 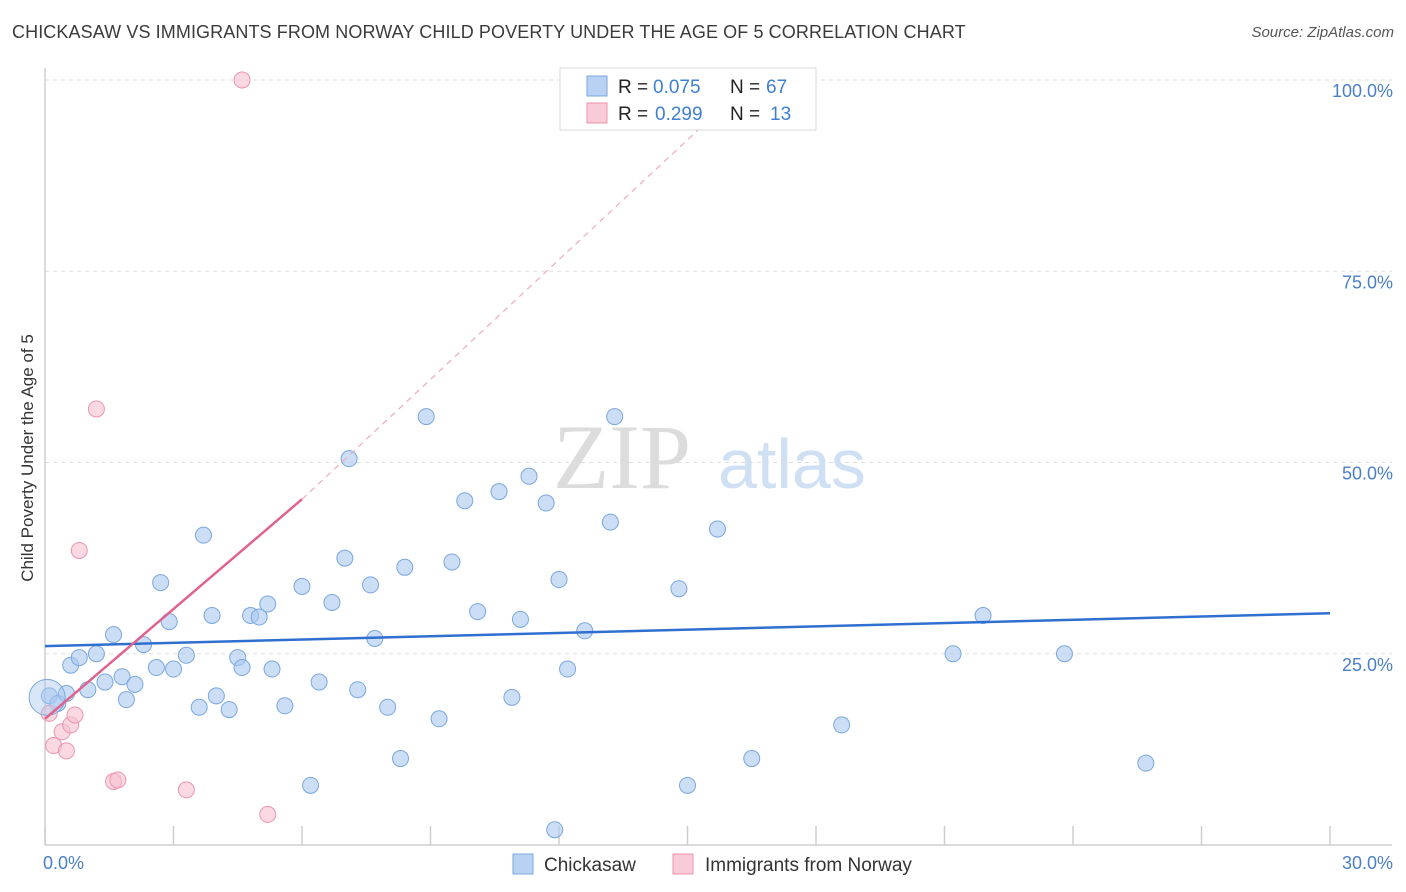 I want to click on series-legend: Chickasaw Immigrants from Norway, so click(x=712, y=864).